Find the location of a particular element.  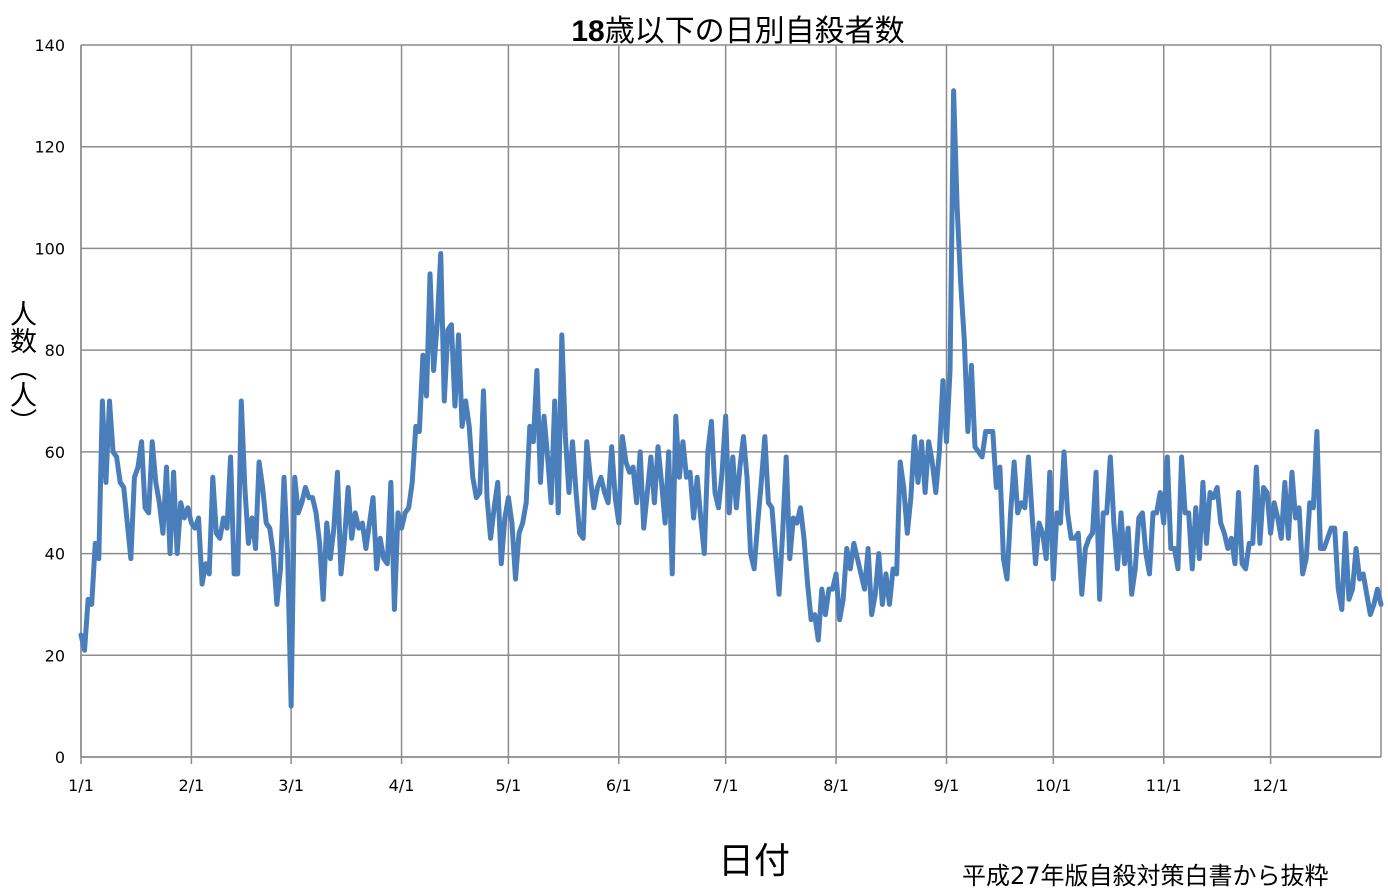

y-tick-label: 40 is located at coordinates (55, 554).